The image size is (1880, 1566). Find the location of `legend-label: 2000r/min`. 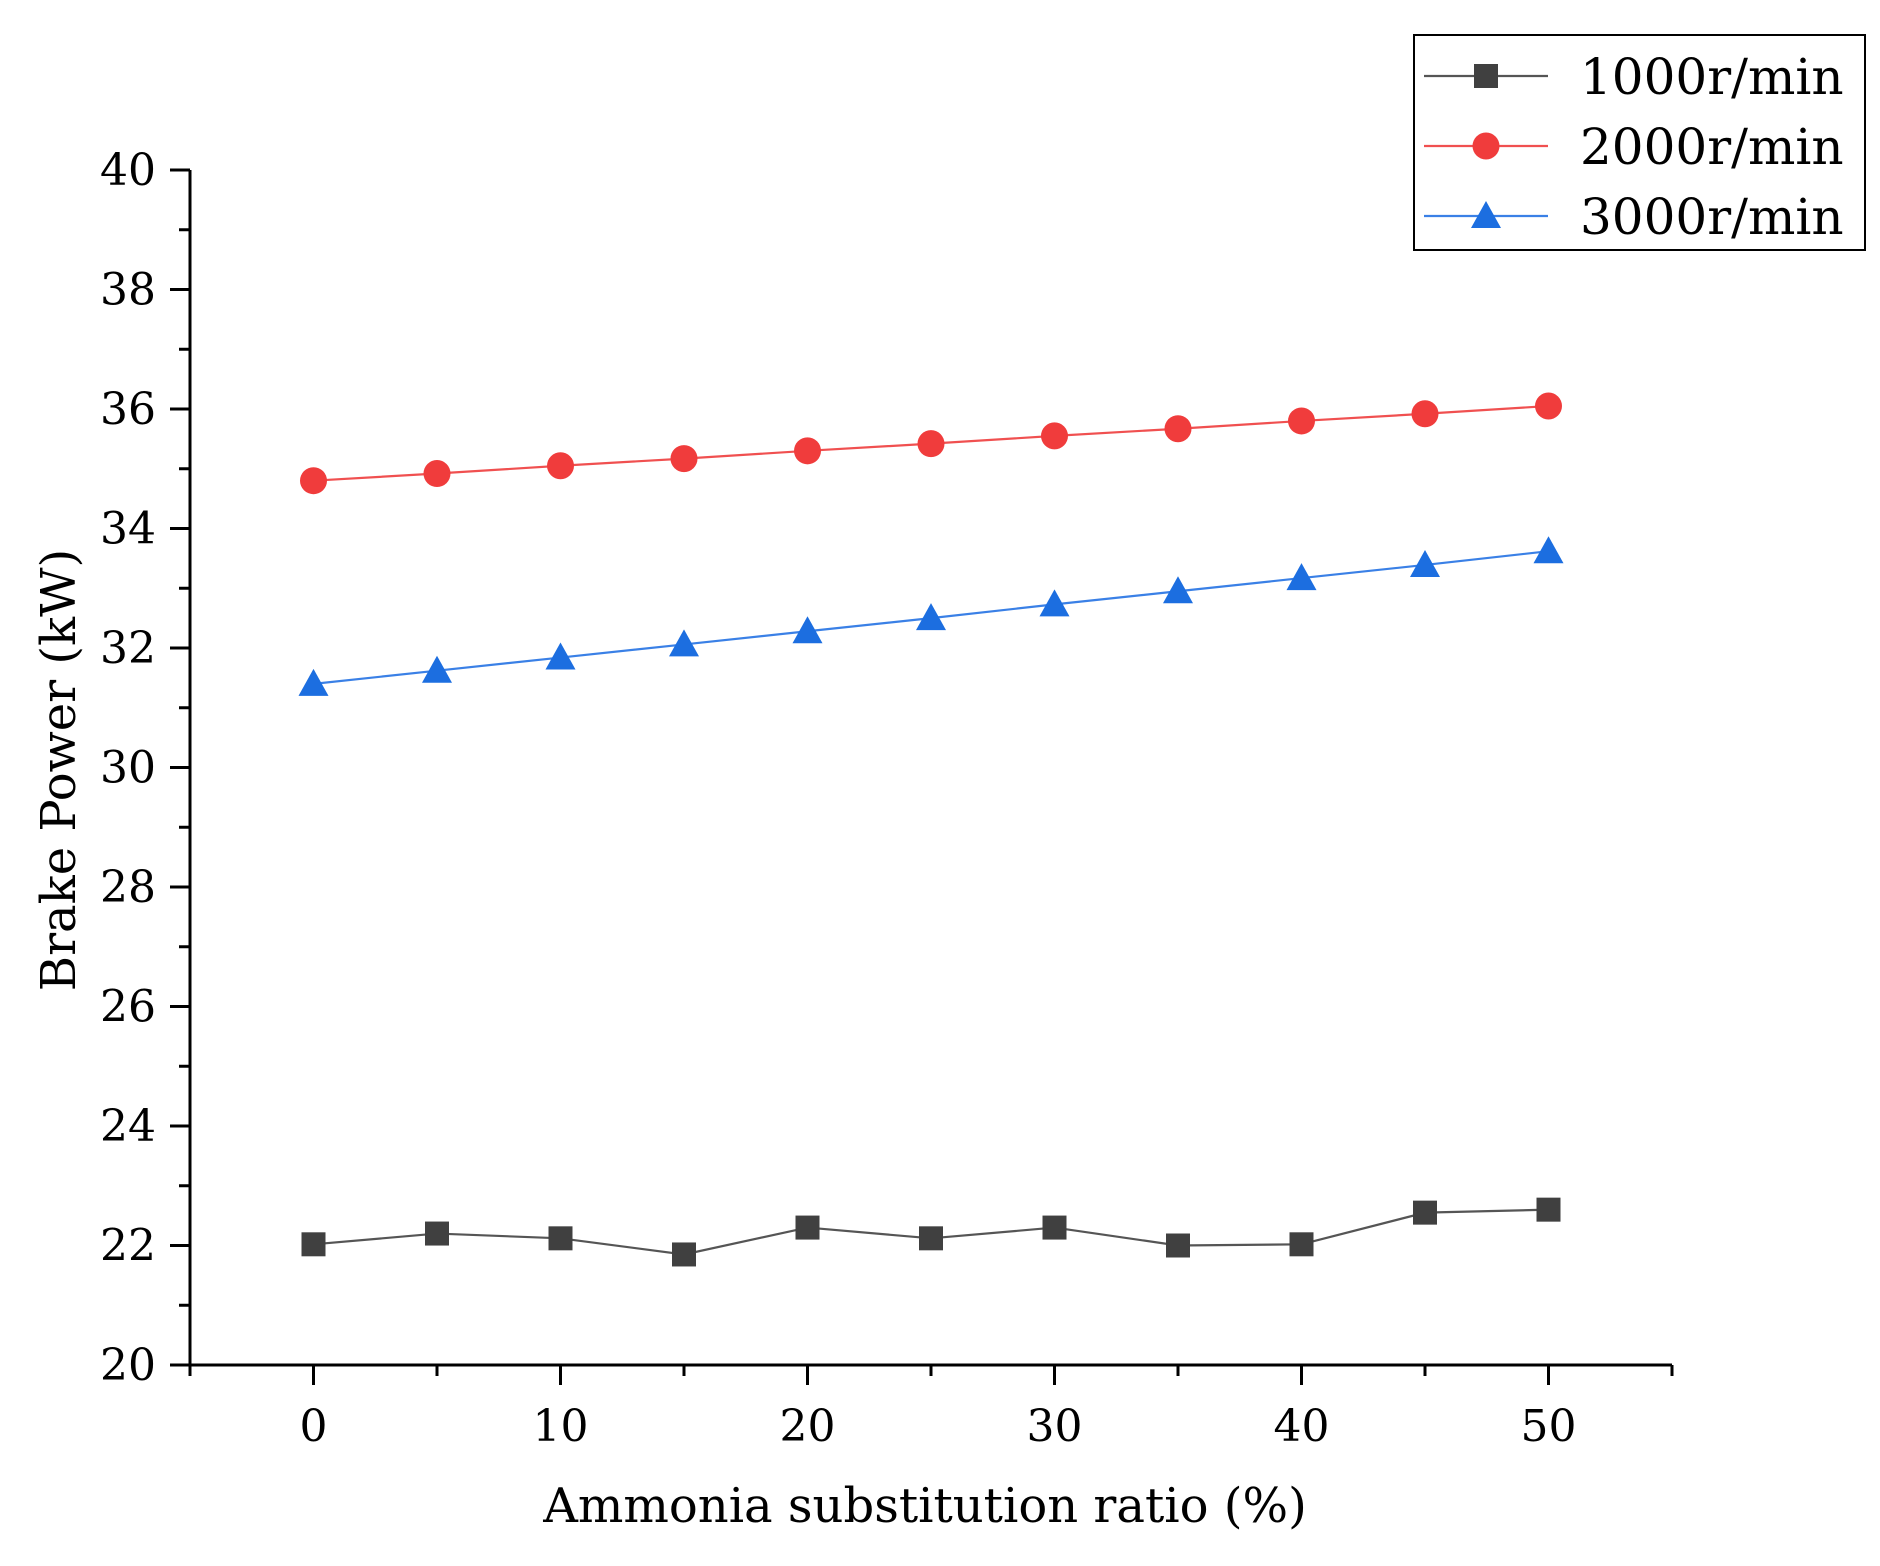

legend-label: 2000r/min is located at coordinates (1712, 147).